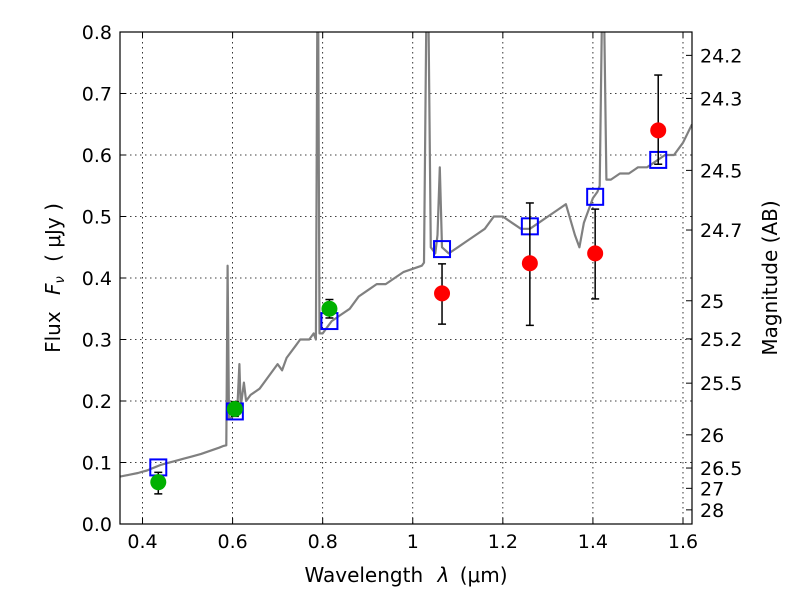 This screenshot has height=600, width=800. Describe the element at coordinates (721, 231) in the screenshot. I see `y2-tick-label: 24.7` at that location.